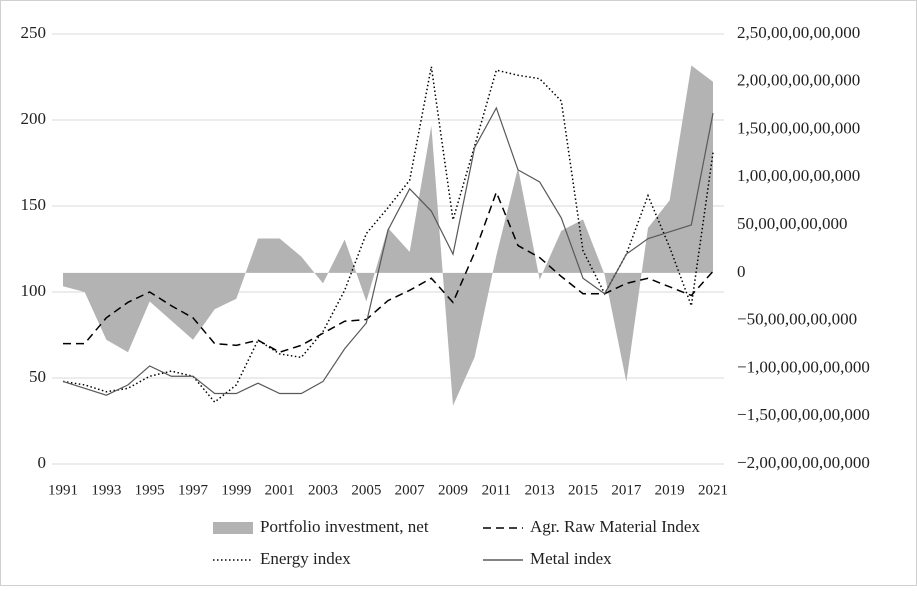 The height and width of the screenshot is (591, 917). I want to click on x-tick-label: 2019, so click(670, 490).